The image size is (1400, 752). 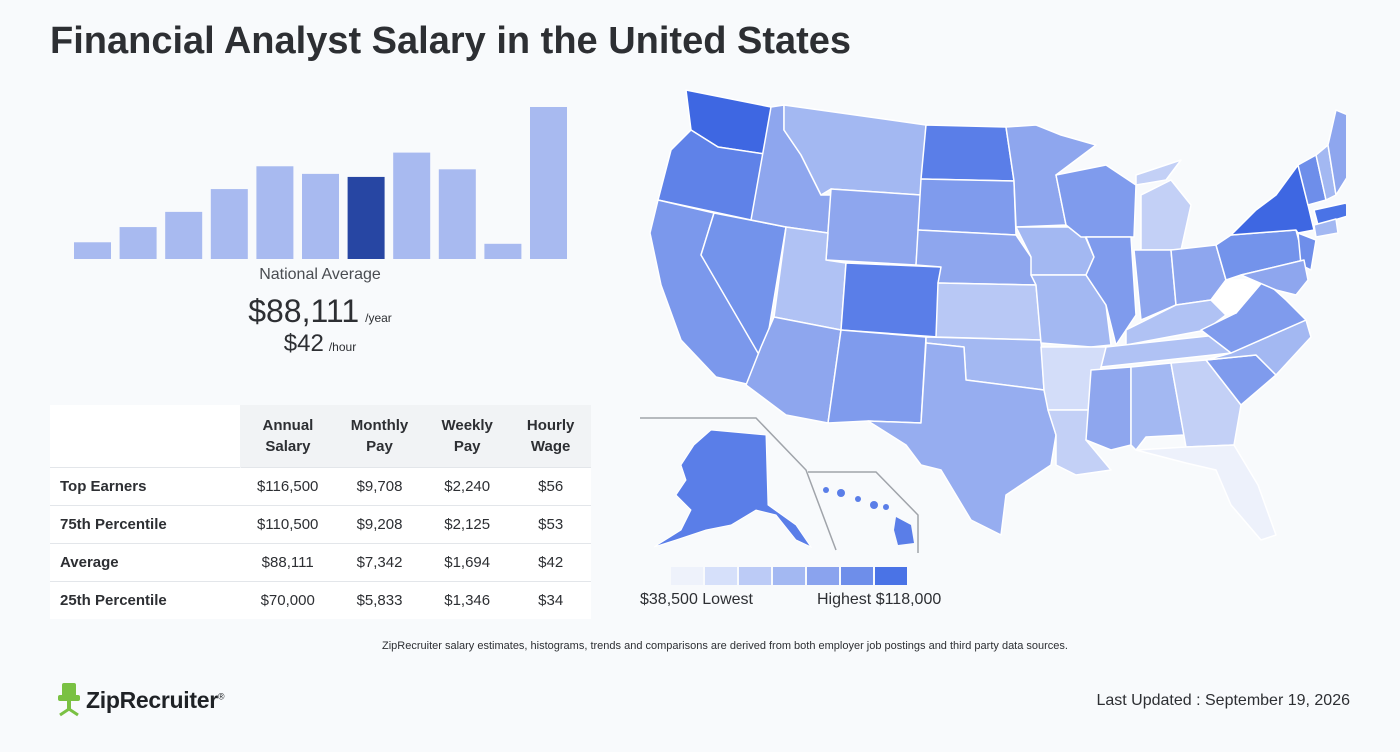 I want to click on table-cell: $34, so click(x=550, y=600).